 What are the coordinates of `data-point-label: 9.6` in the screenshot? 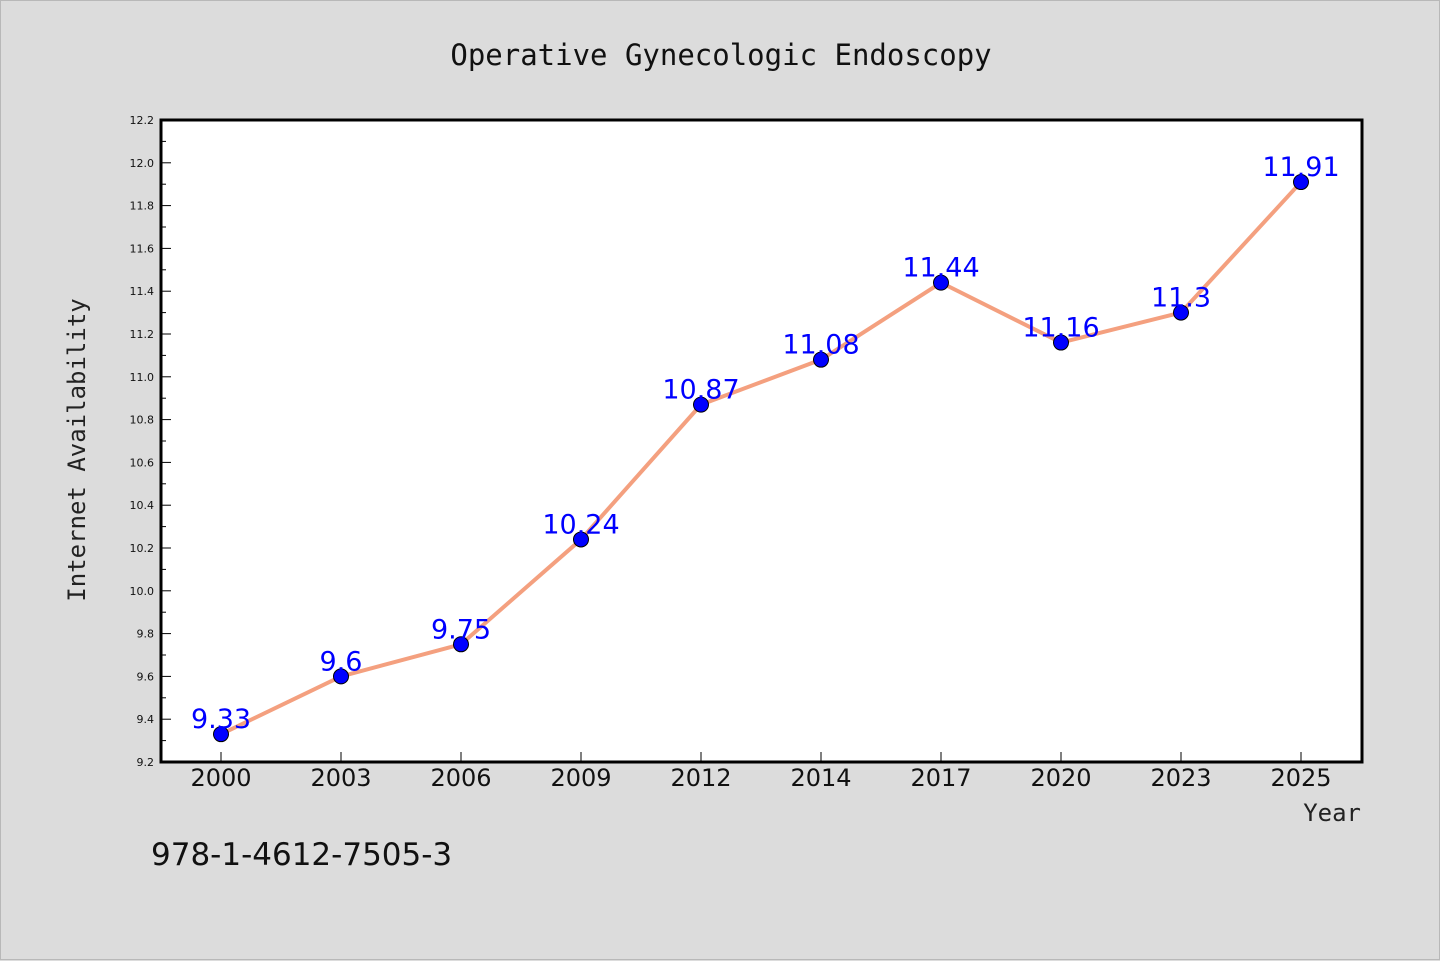 It's located at (341, 661).